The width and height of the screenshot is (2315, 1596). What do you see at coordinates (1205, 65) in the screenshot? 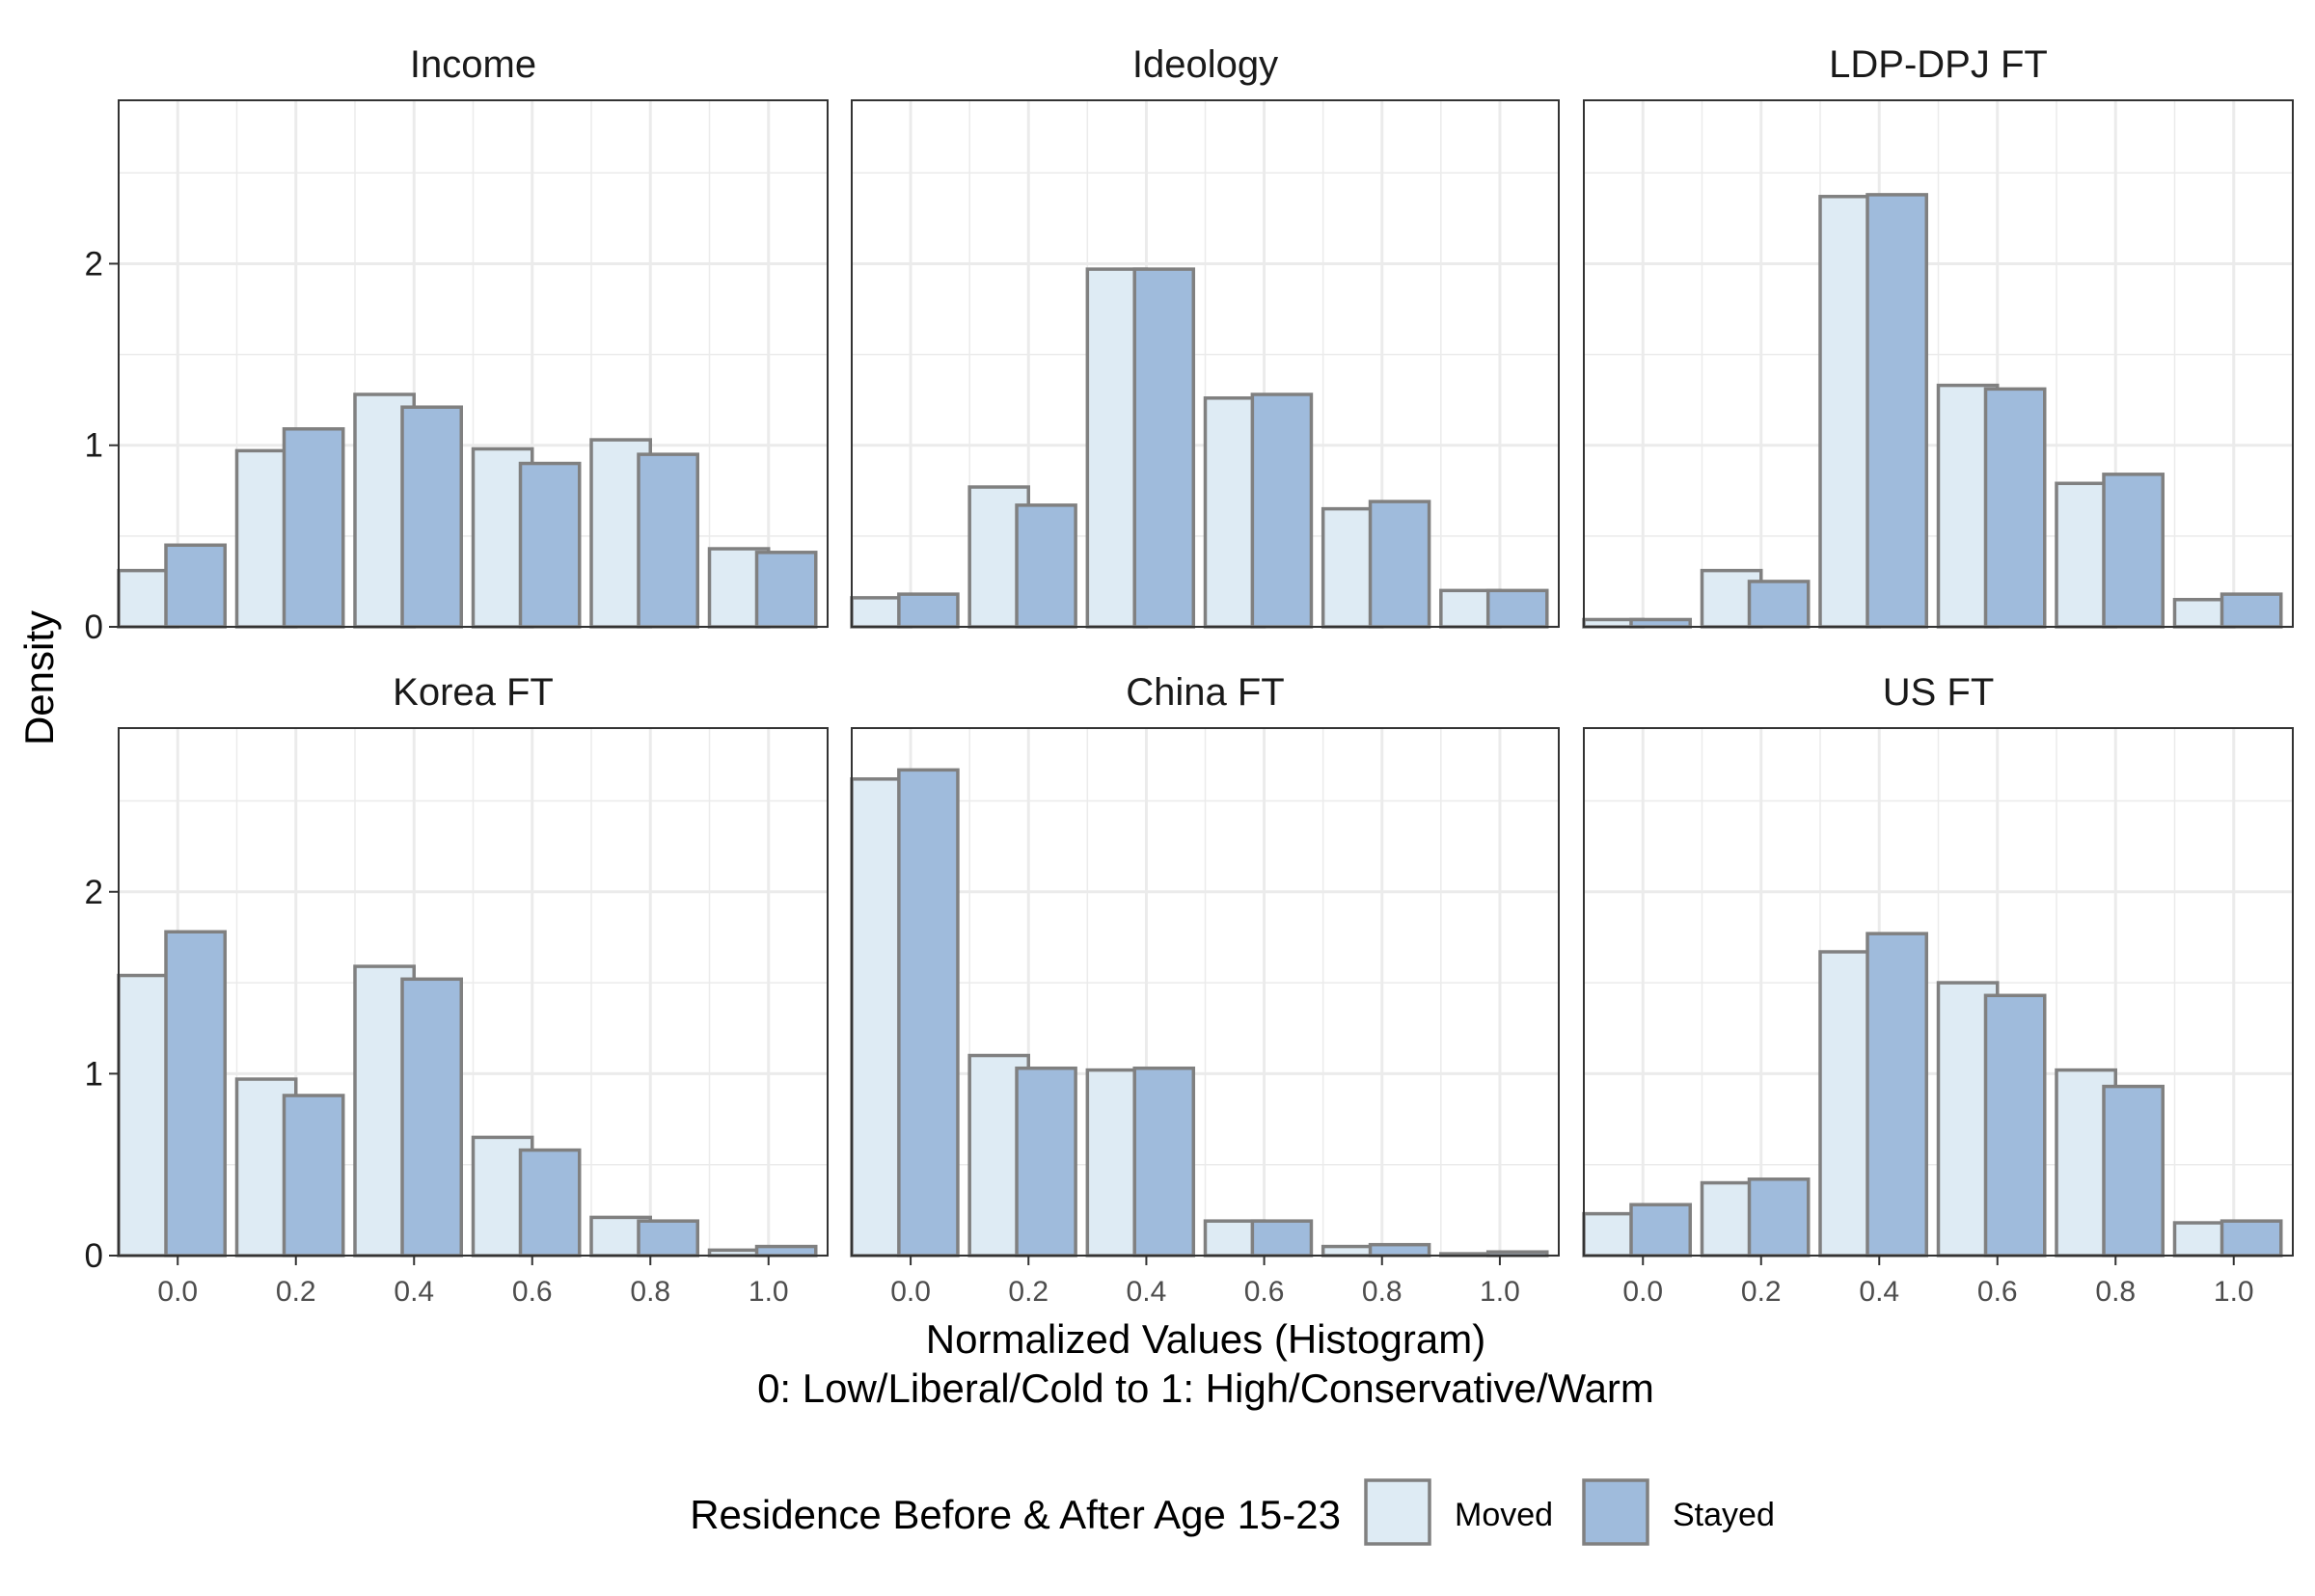
I see `panel-title: Ideology` at bounding box center [1205, 65].